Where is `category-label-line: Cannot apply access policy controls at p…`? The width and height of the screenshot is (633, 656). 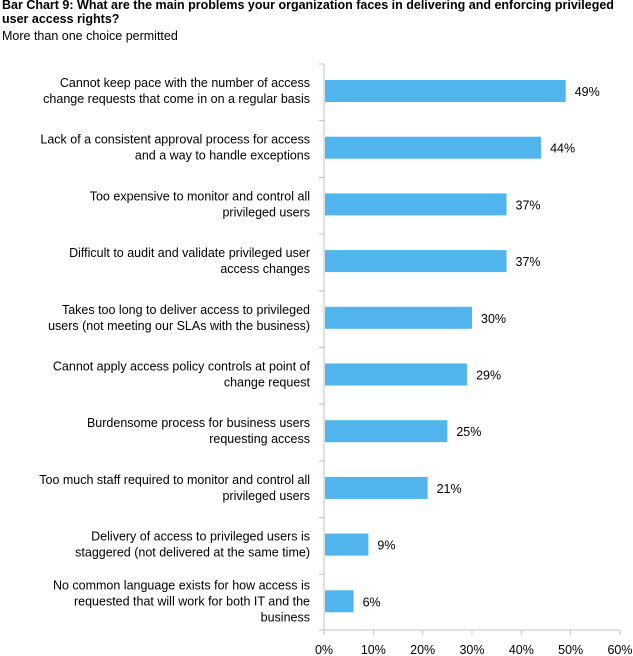 category-label-line: Cannot apply access policy controls at p… is located at coordinates (182, 367).